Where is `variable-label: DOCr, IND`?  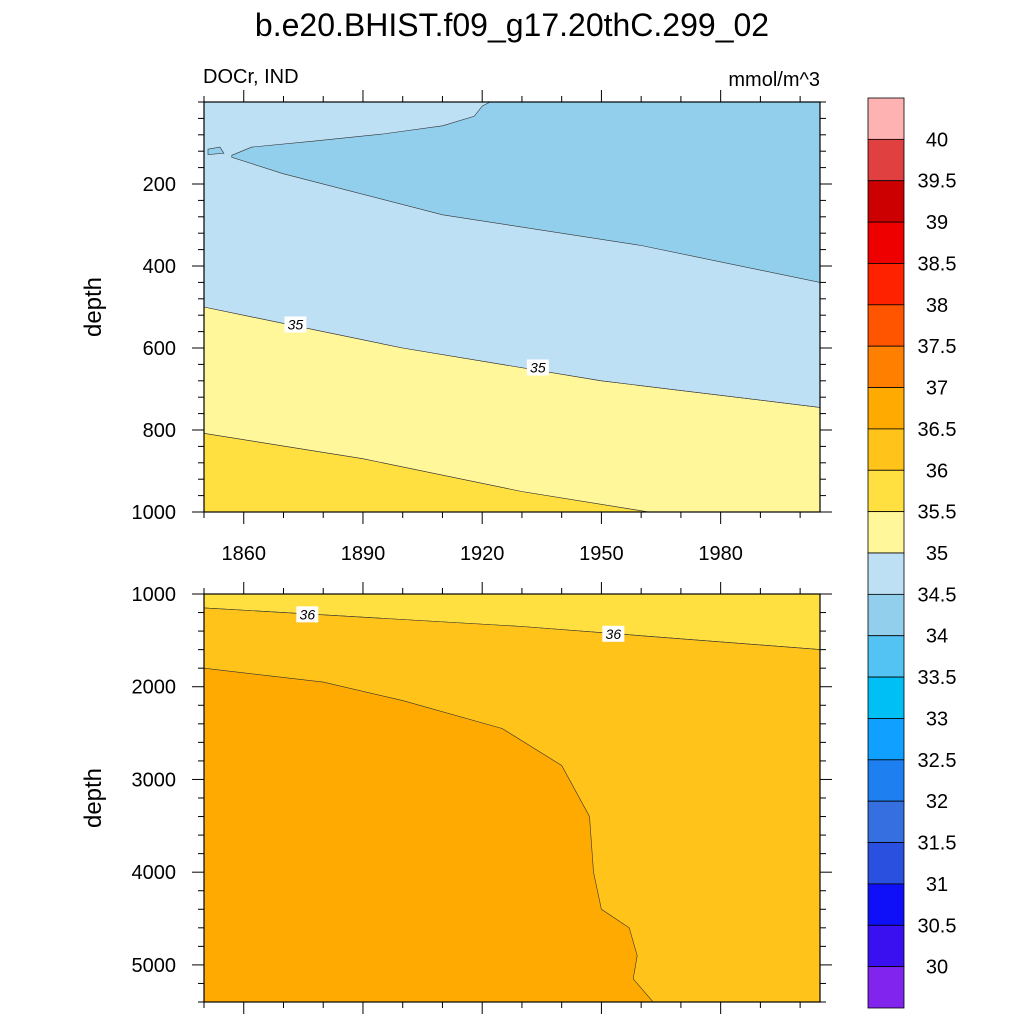 variable-label: DOCr, IND is located at coordinates (251, 77).